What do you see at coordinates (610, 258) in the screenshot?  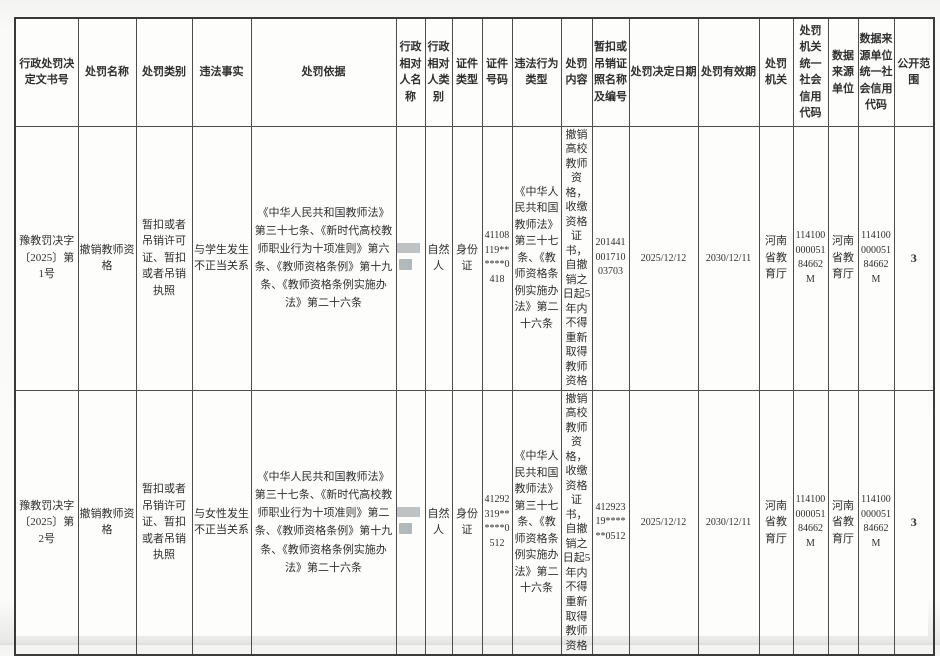 I see `cell-license-number: 20144100171003703` at bounding box center [610, 258].